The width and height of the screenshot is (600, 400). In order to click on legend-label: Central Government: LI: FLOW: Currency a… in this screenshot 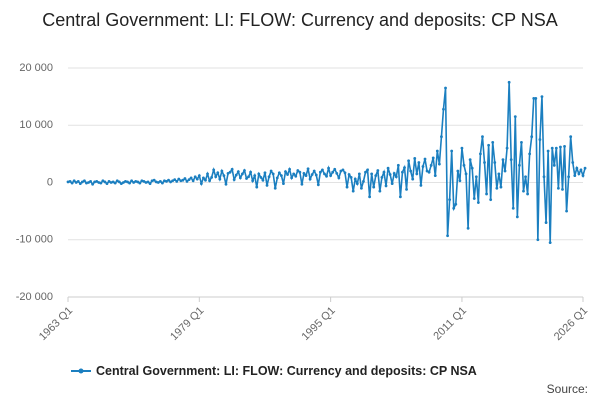, I will do `click(286, 371)`.